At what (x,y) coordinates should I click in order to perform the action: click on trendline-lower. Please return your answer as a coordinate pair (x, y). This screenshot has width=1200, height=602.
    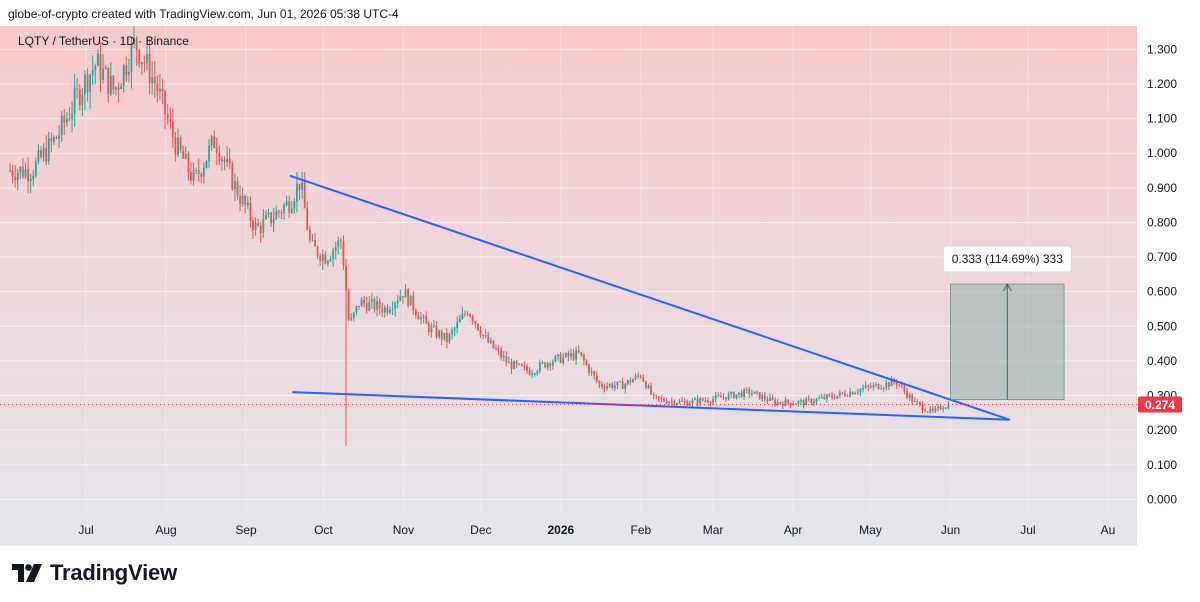
    Looking at the image, I should click on (651, 406).